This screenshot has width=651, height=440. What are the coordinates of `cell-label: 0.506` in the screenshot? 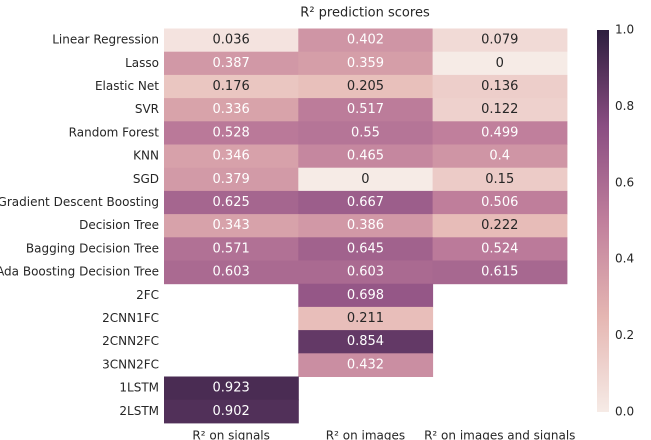 It's located at (499, 202).